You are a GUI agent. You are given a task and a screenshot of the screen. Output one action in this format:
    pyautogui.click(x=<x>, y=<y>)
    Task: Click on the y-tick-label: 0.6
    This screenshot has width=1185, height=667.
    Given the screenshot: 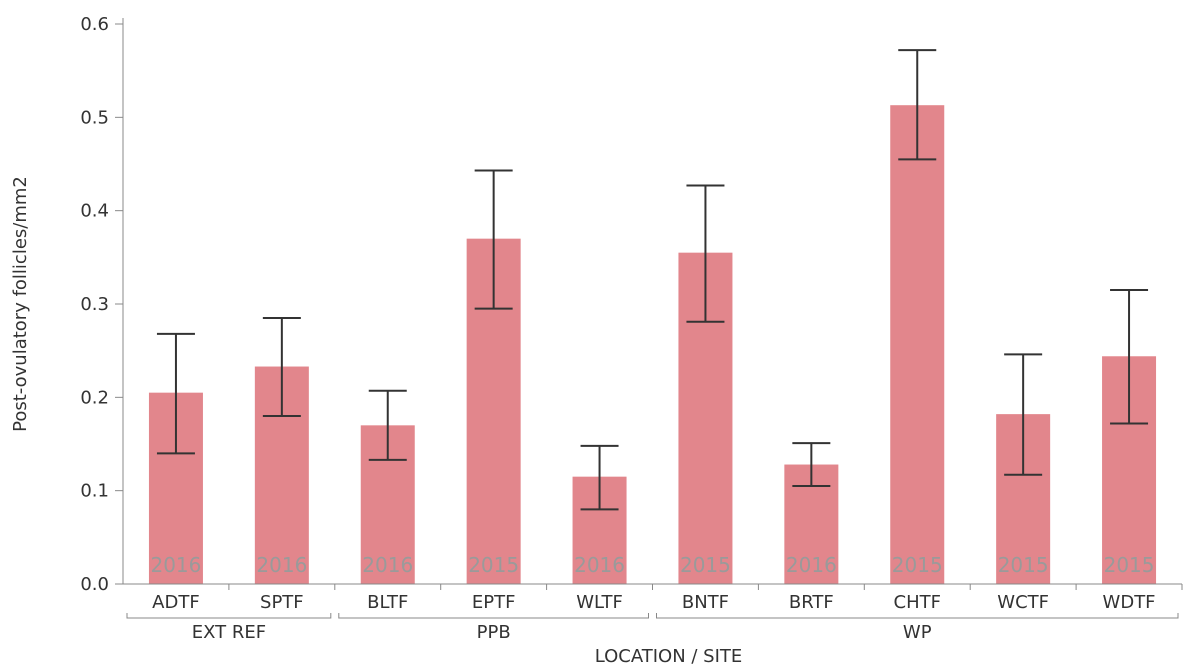 What is the action you would take?
    pyautogui.click(x=94, y=24)
    